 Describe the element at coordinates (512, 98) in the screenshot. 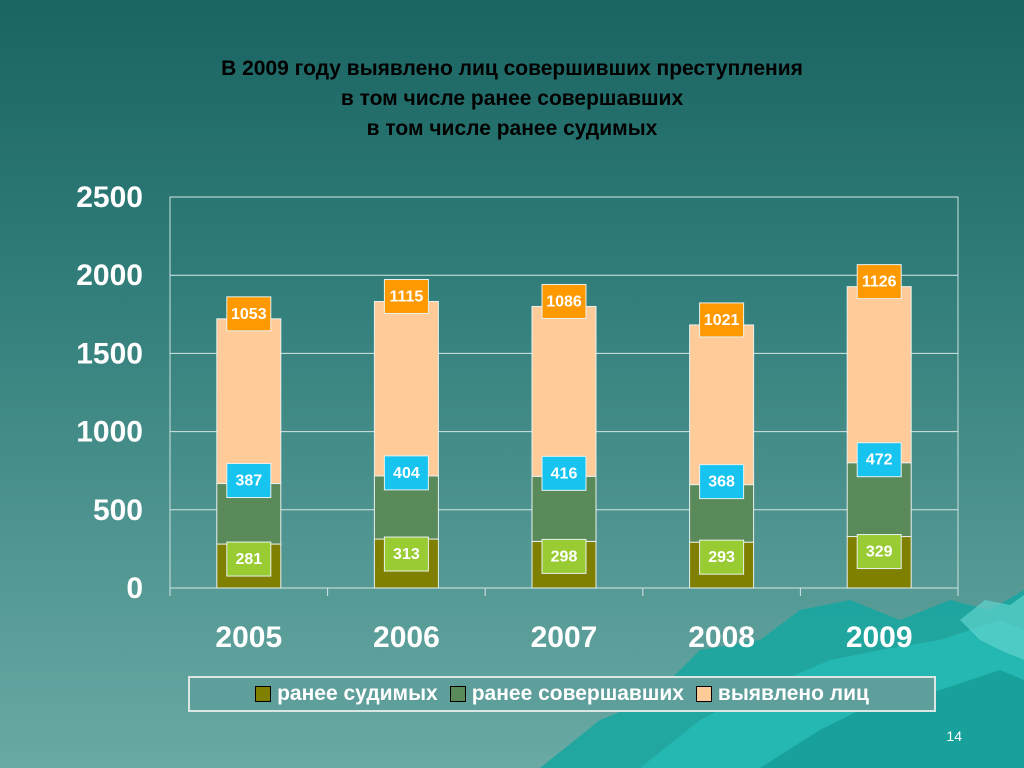

I see `slide-title-line-2: в том числе ранее совершавших` at that location.